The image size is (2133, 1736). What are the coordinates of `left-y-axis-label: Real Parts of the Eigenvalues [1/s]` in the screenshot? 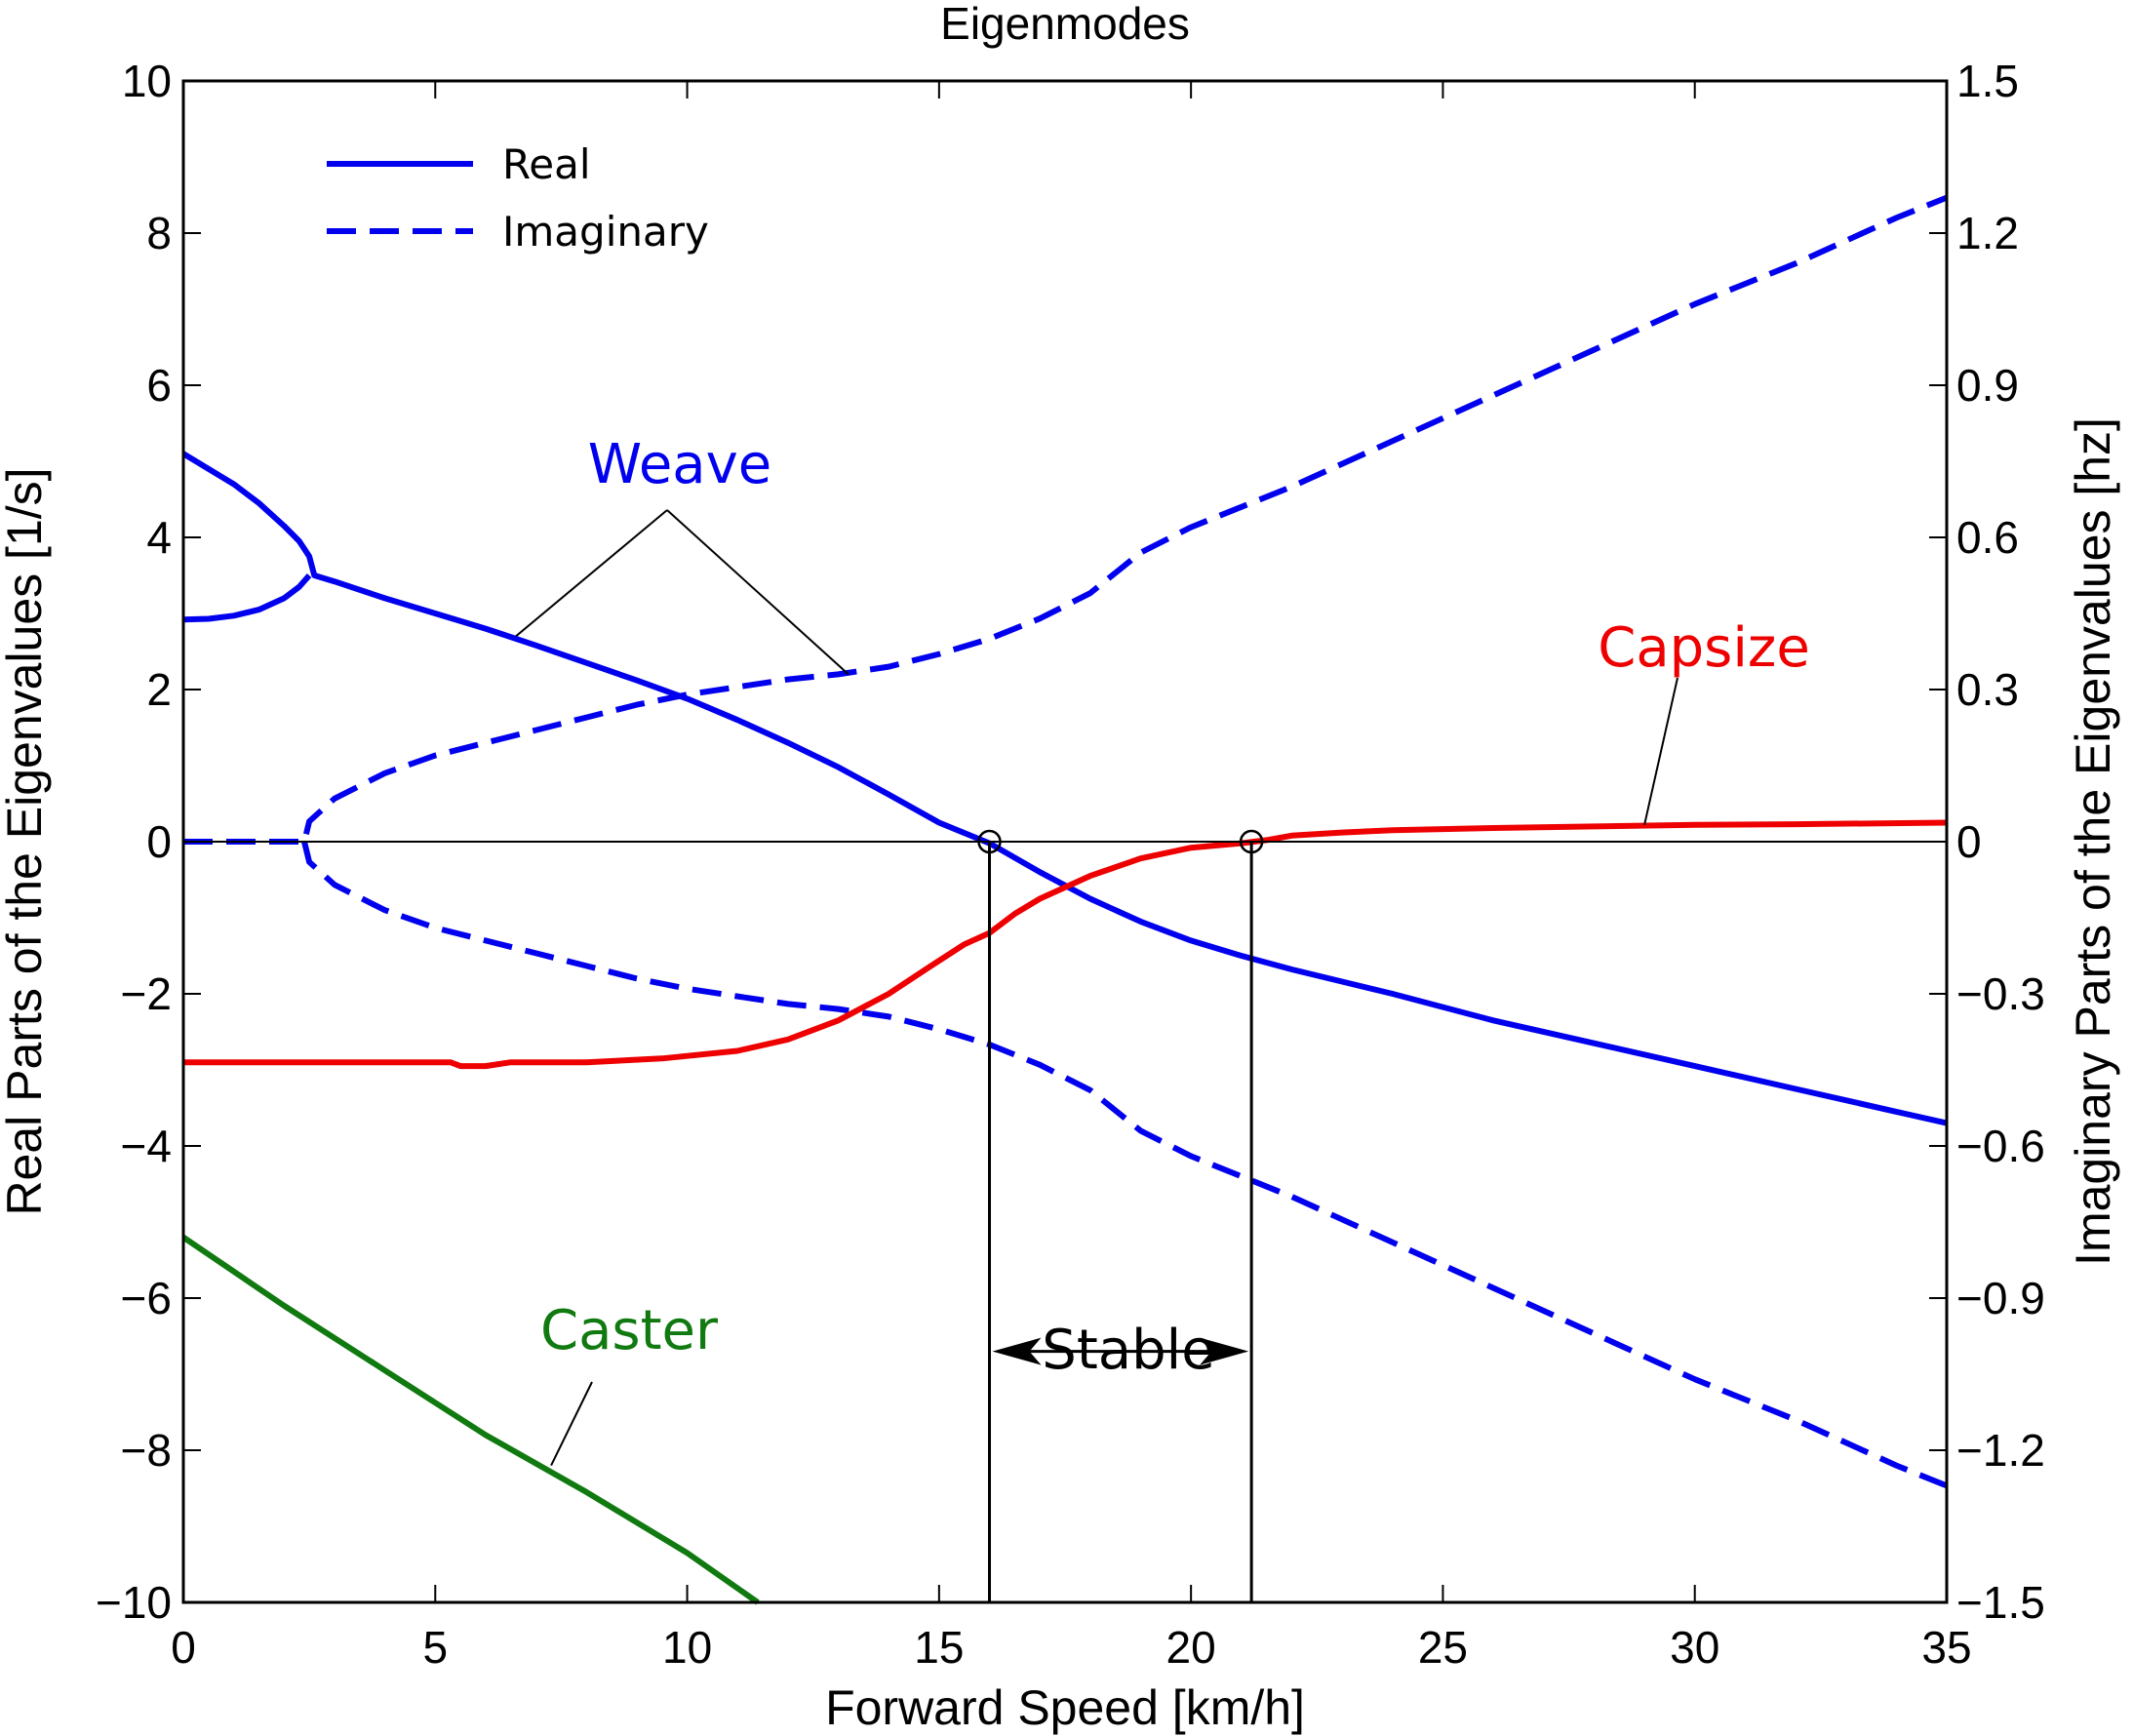 It's located at (26, 841).